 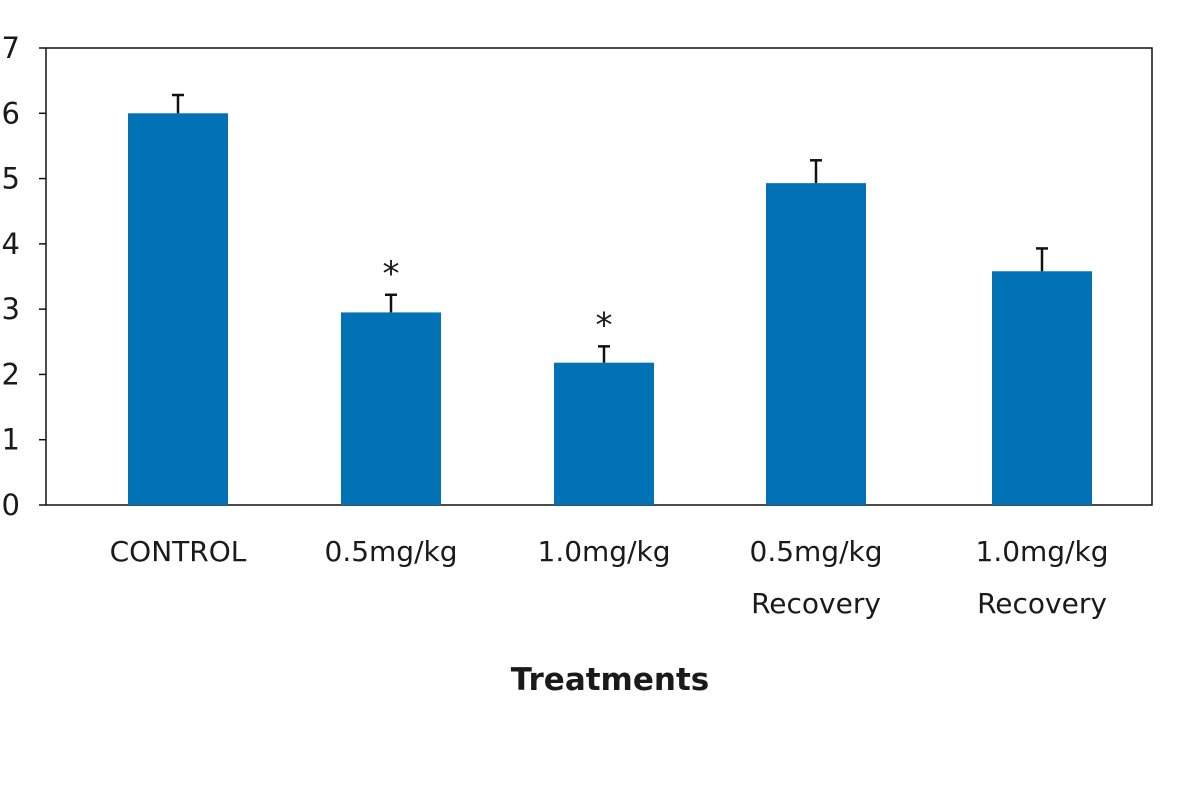 I want to click on y-tick-label: 2, so click(x=11, y=374).